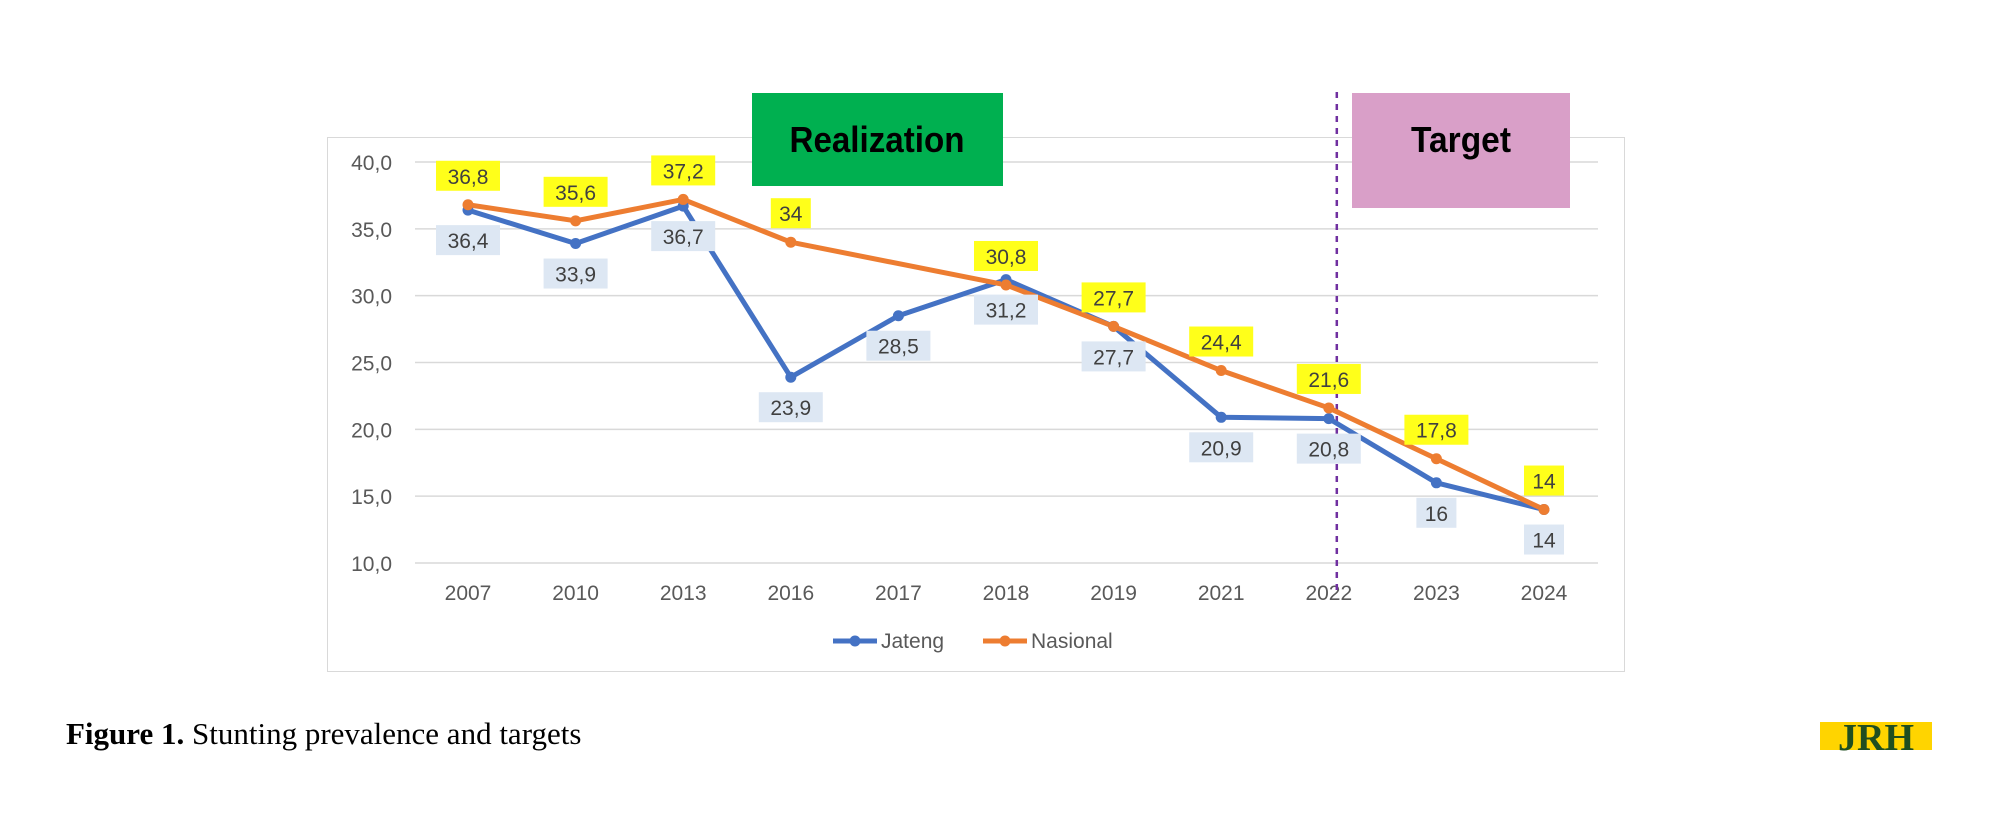  What do you see at coordinates (1544, 593) in the screenshot?
I see `x-tick-label-10: 2024` at bounding box center [1544, 593].